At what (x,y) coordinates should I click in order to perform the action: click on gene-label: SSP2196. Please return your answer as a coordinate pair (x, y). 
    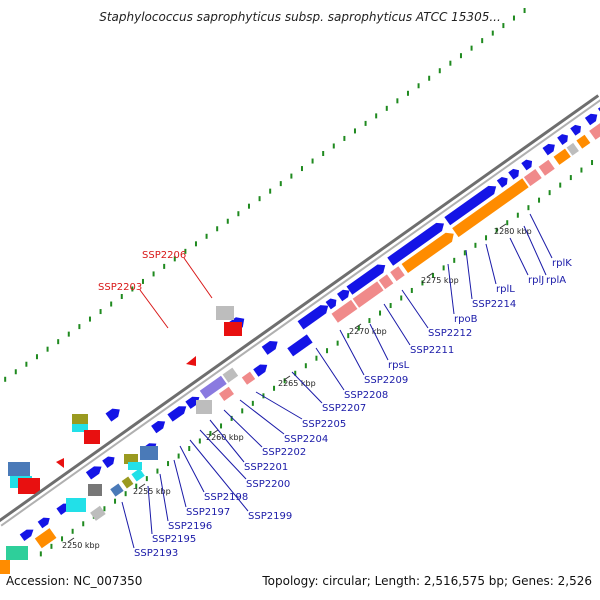
    Looking at the image, I should click on (190, 526).